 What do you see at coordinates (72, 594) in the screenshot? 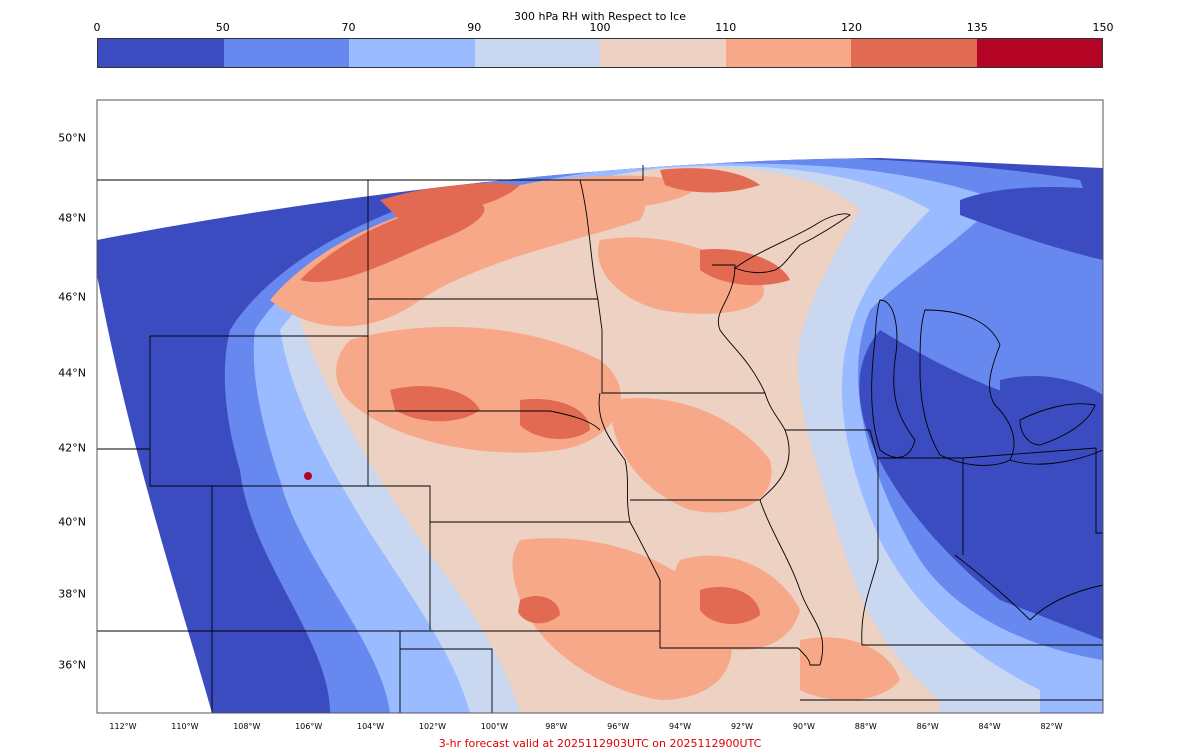
I see `latitude-label: 38°N` at bounding box center [72, 594].